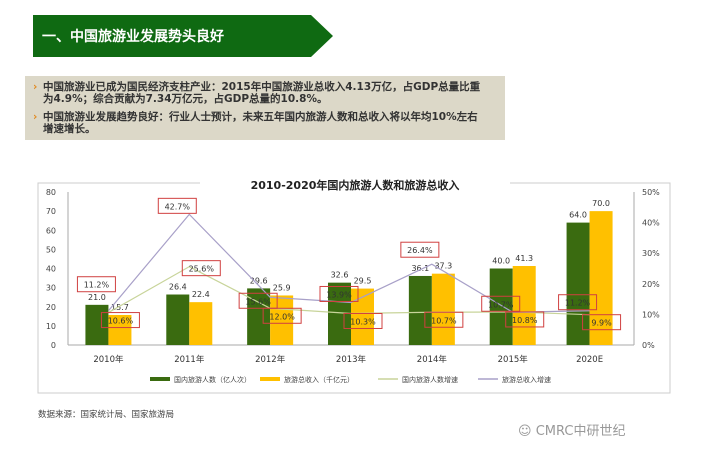  What do you see at coordinates (53, 345) in the screenshot?
I see `y-tick-label: 0` at bounding box center [53, 345].